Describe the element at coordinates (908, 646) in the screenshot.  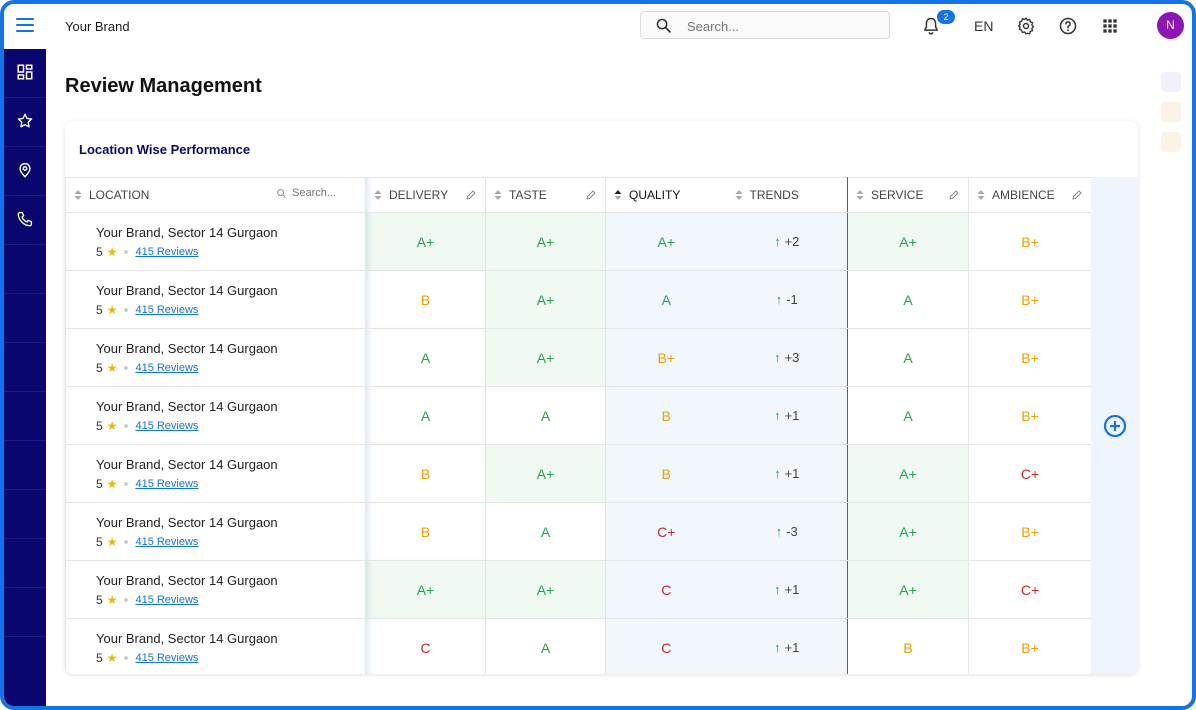
I see `service-grade: B` at that location.